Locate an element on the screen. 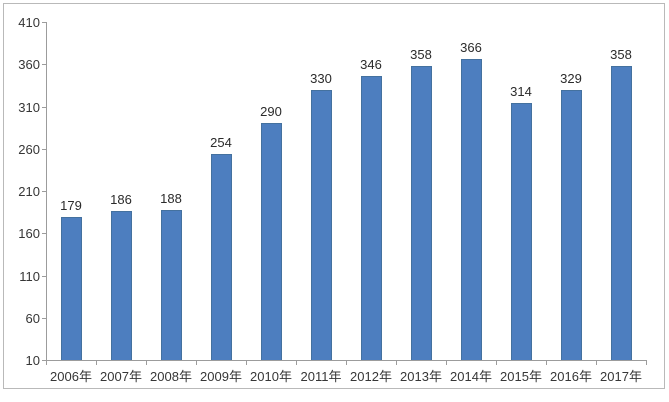 This screenshot has height=402, width=669. bar-value-label: 186 is located at coordinates (121, 199).